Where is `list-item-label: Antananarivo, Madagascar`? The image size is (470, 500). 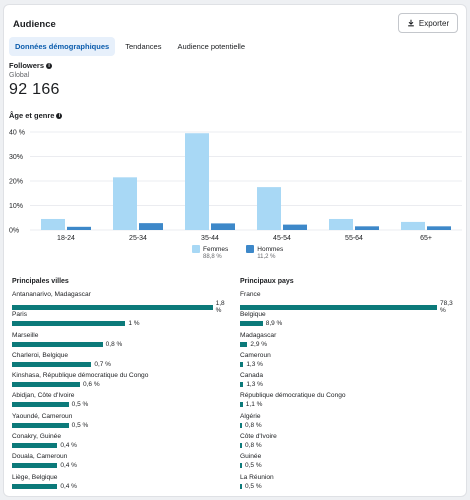
list-item-label: Antananarivo, Madagascar is located at coordinates (51, 294).